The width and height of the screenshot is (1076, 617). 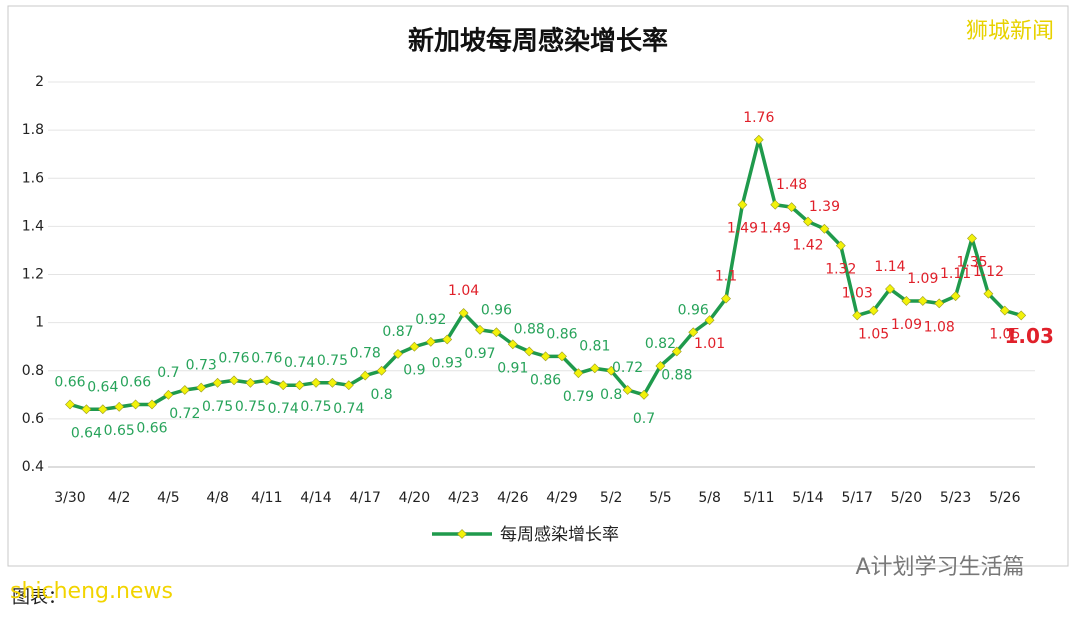 What do you see at coordinates (660, 498) in the screenshot?
I see `x-tick-label: 5/5` at bounding box center [660, 498].